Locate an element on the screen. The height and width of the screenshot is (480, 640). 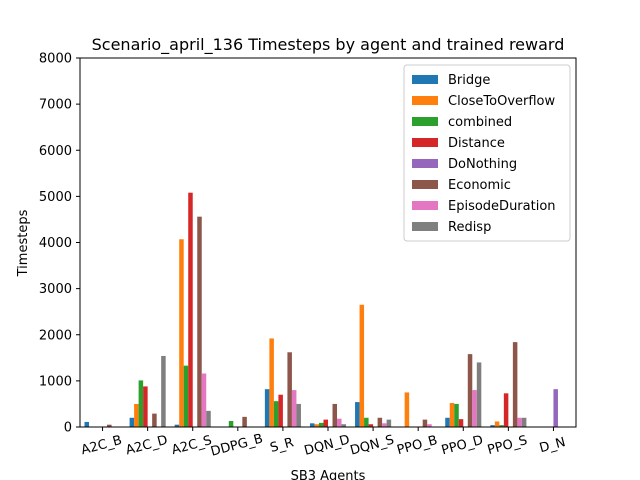
y-axis: 0 1000 2000 3000 4000 5000 6000 7000 8000 is located at coordinates (59, 244).